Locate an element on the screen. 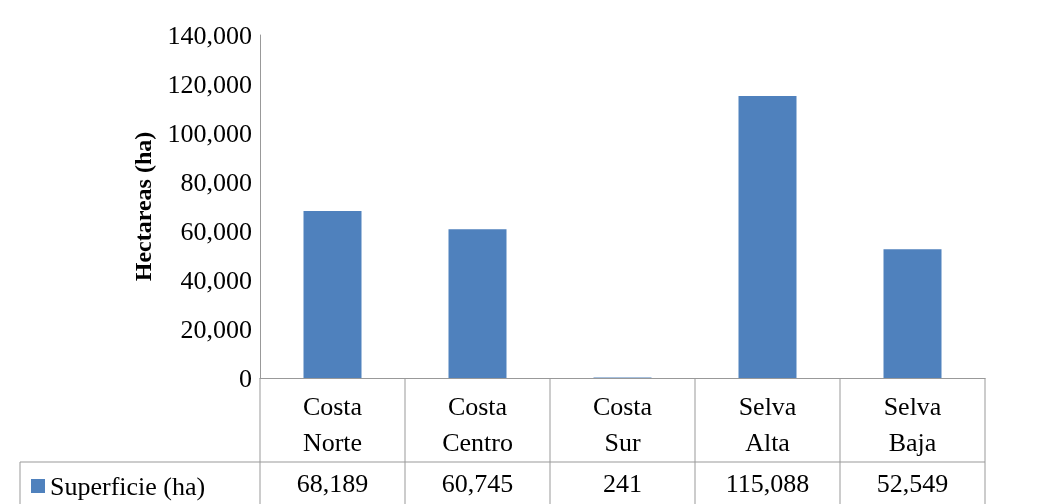 The height and width of the screenshot is (504, 1058). y-tick-label: 20,000 is located at coordinates (216, 329).